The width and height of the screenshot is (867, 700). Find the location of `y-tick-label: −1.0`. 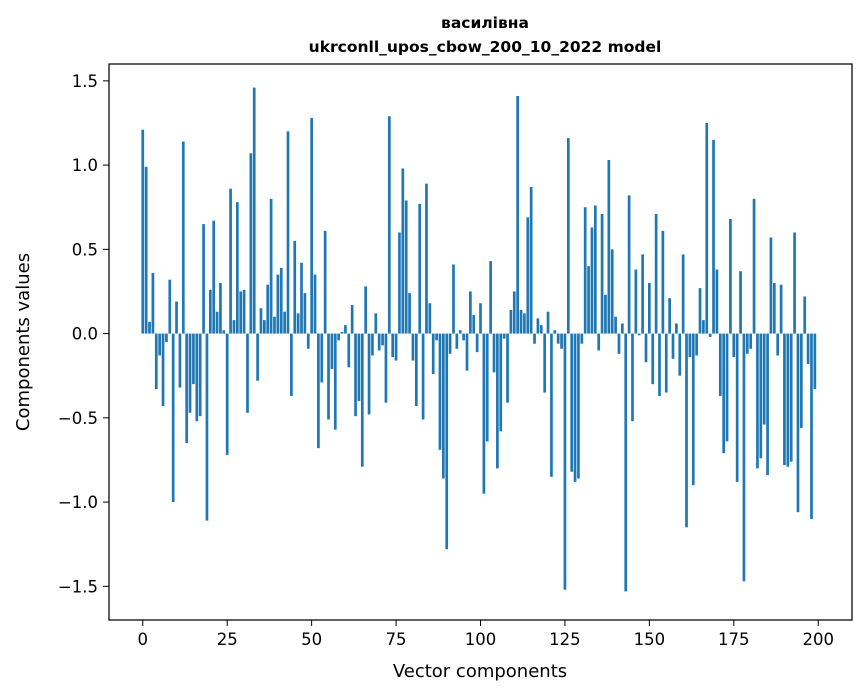

y-tick-label: −1.0 is located at coordinates (78, 502).